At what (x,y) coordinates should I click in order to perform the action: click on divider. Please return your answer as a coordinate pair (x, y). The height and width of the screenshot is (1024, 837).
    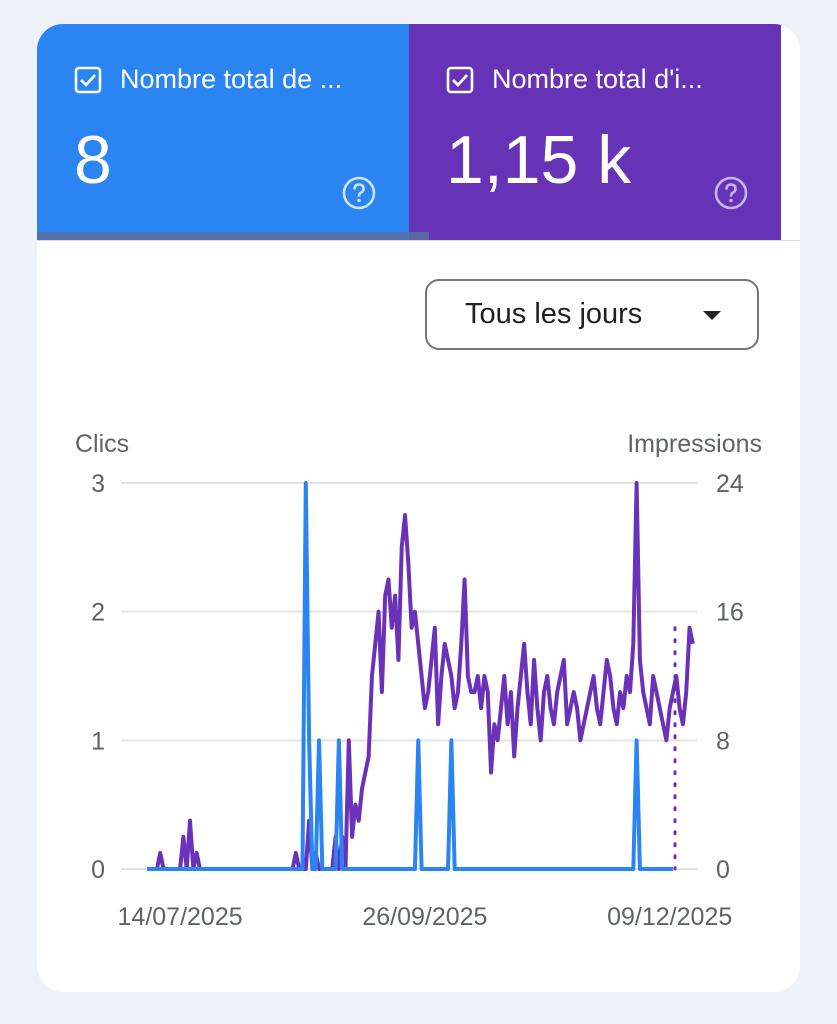
    Looking at the image, I should click on (418, 240).